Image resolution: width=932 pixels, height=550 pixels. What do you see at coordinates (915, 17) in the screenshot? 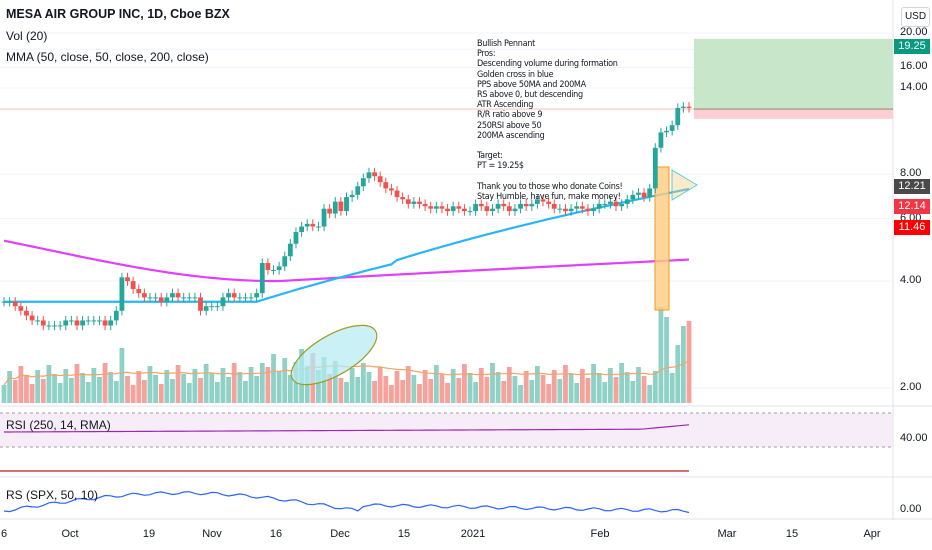
I see `currency-button: USD` at bounding box center [915, 17].